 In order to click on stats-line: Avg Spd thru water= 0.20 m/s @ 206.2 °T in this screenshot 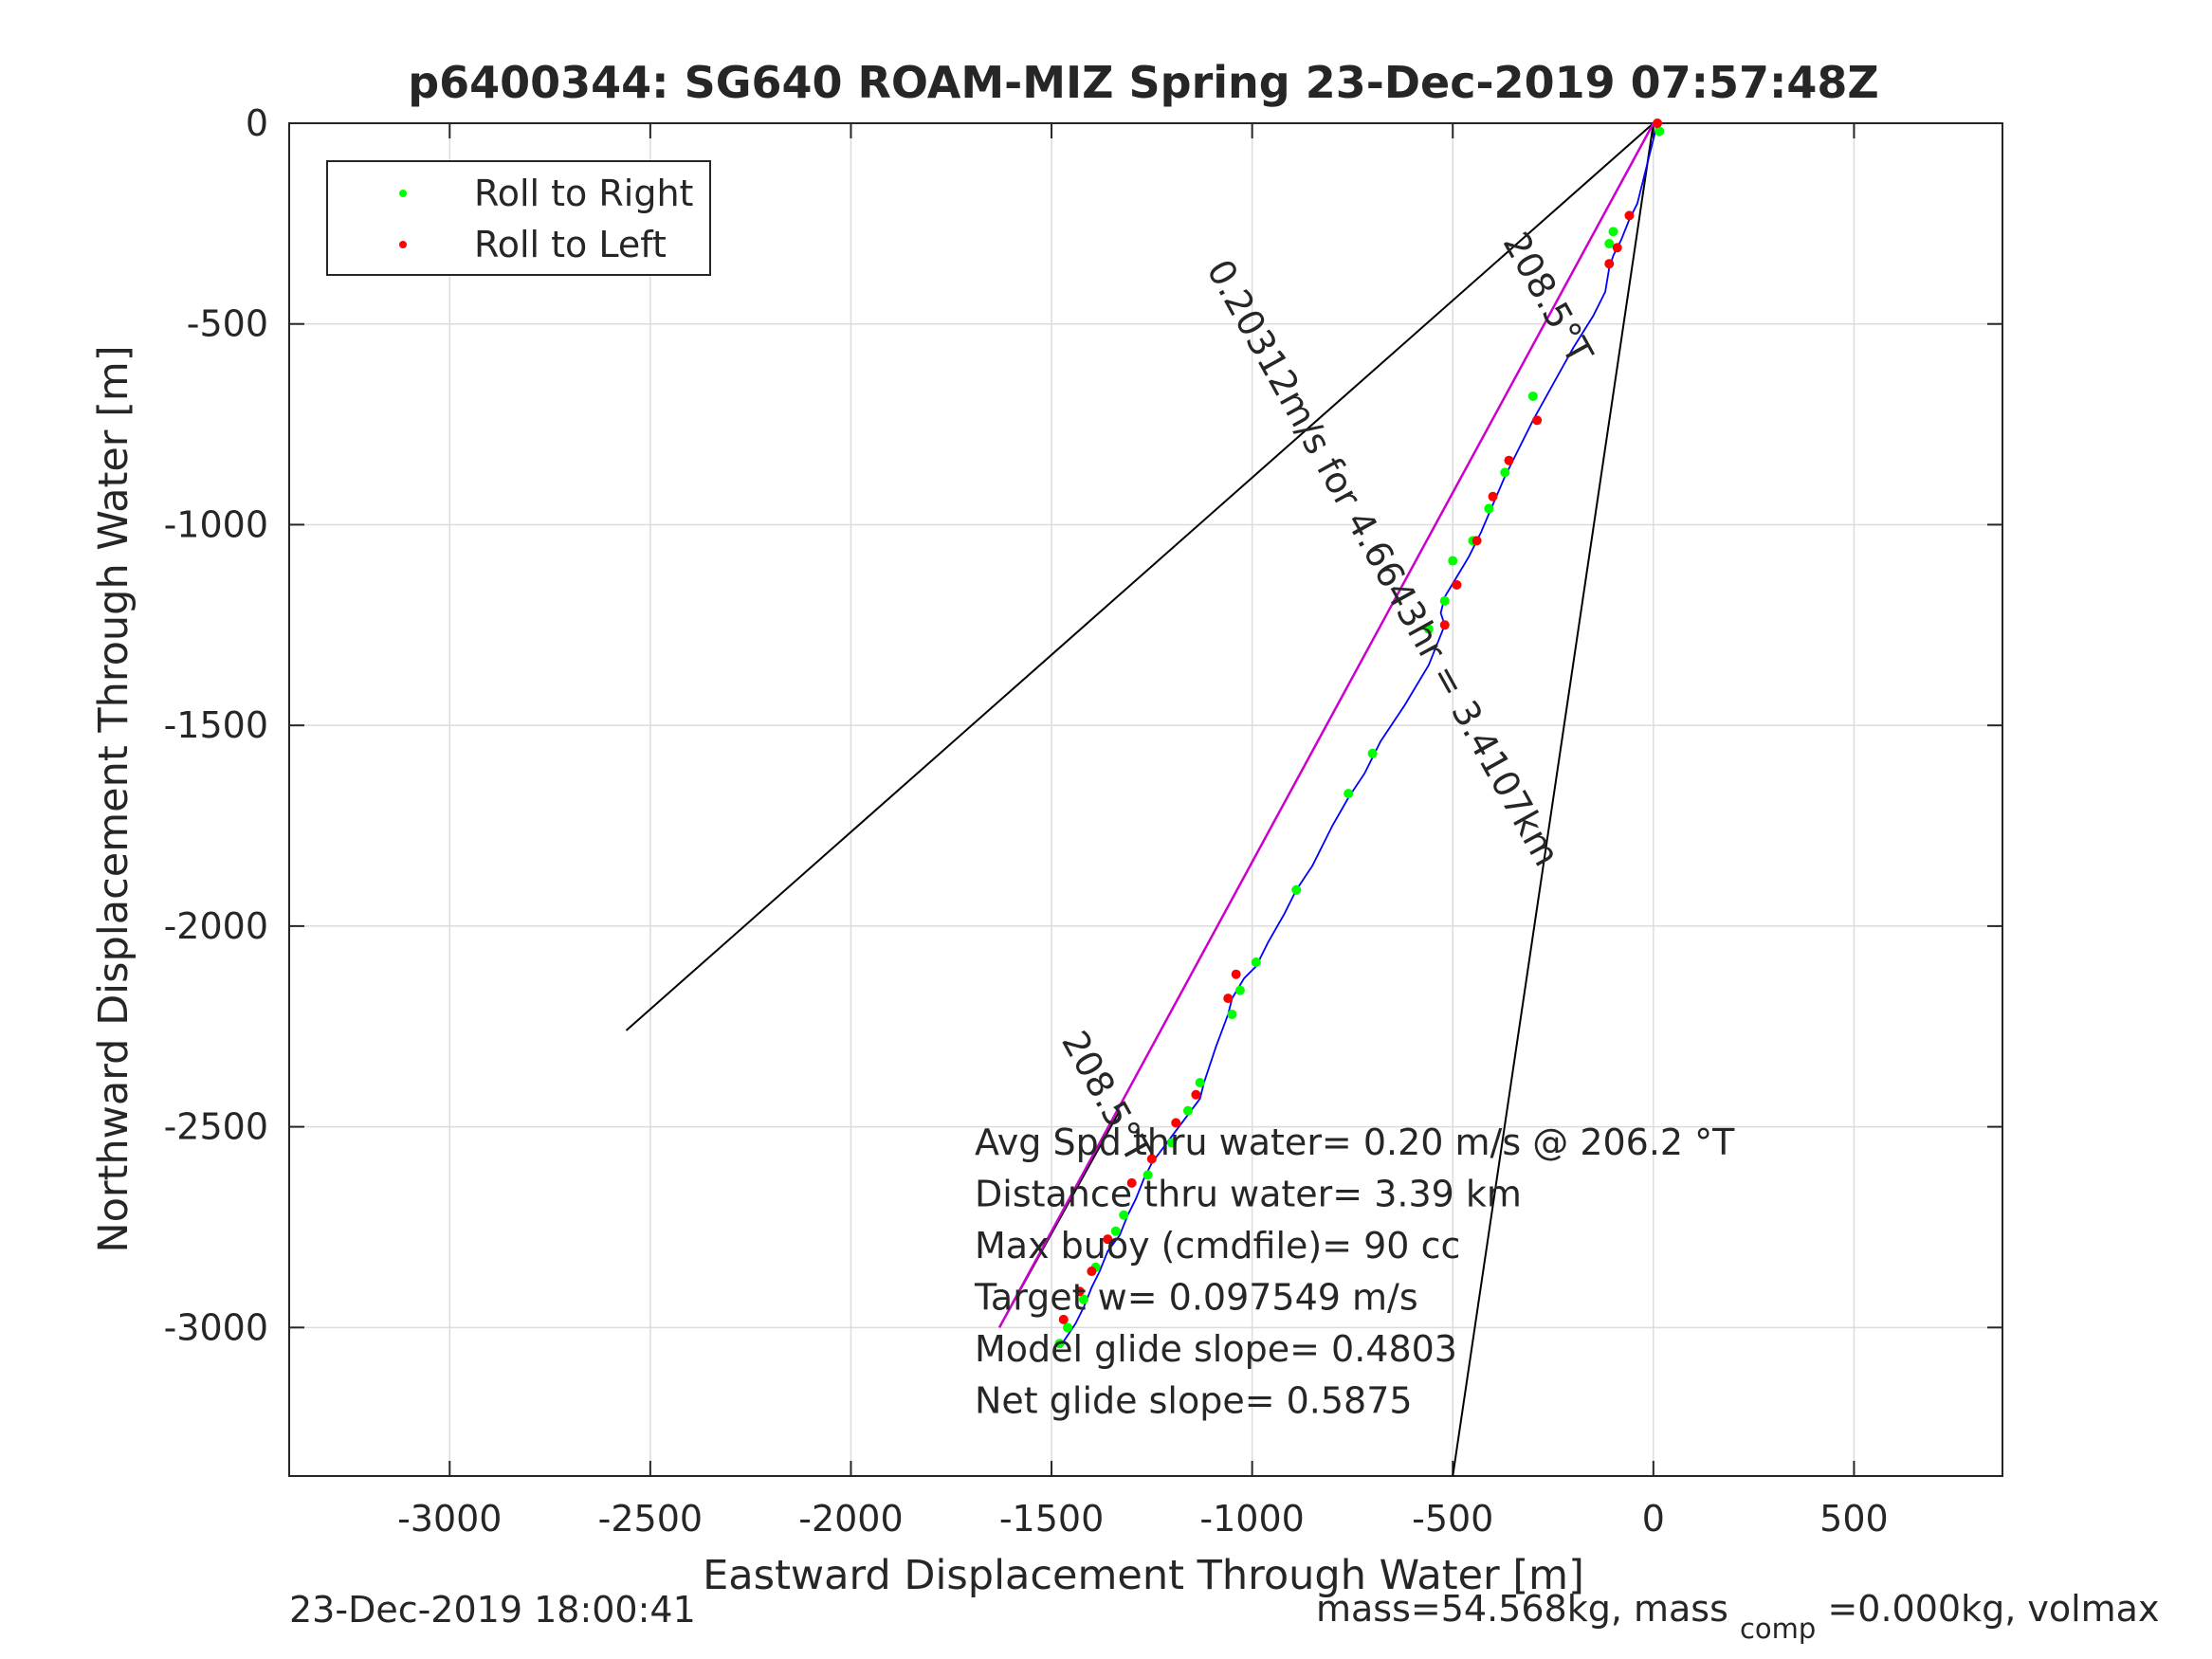, I will do `click(1355, 1142)`.